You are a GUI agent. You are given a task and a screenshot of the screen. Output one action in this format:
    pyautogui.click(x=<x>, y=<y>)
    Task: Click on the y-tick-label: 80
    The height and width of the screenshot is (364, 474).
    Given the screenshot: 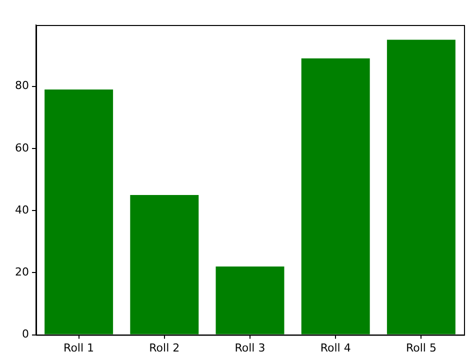 What is the action you would take?
    pyautogui.click(x=22, y=85)
    